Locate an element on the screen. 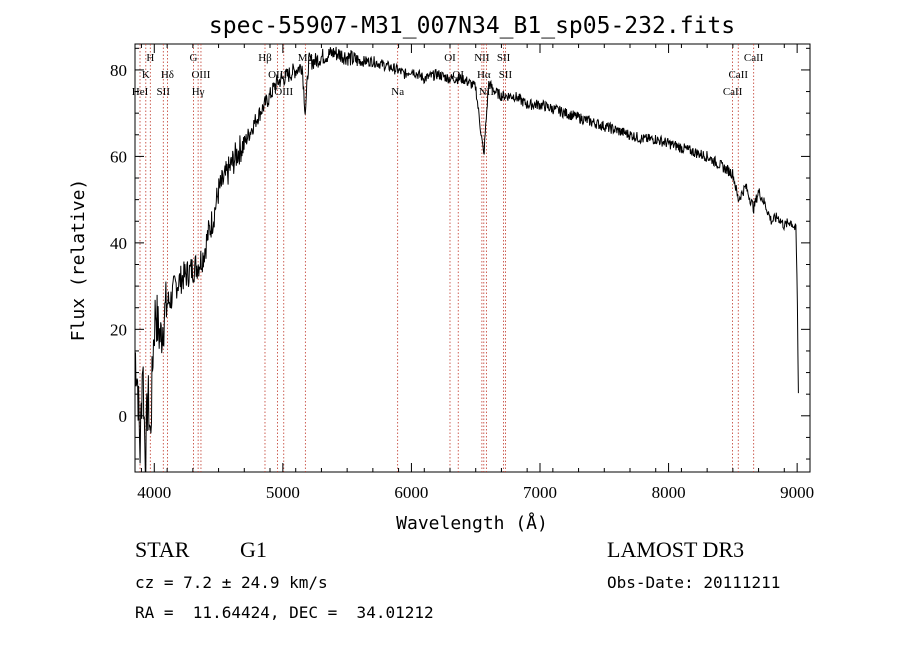 This screenshot has height=649, width=900. y-tick-label-1: 20 is located at coordinates (118, 329).